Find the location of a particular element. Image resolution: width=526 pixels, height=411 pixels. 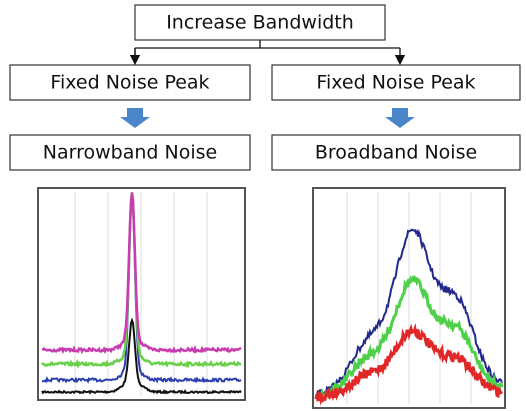

title-box is located at coordinates (260, 22).